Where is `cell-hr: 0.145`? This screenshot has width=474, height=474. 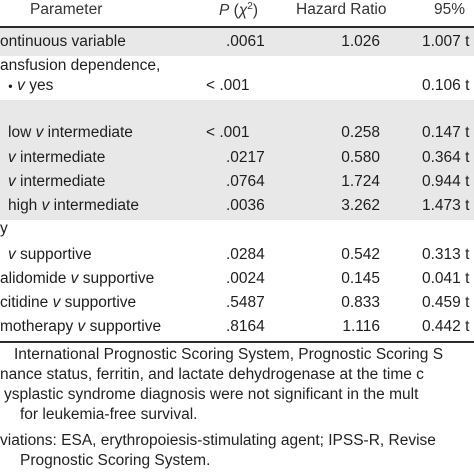 cell-hr: 0.145 is located at coordinates (360, 278).